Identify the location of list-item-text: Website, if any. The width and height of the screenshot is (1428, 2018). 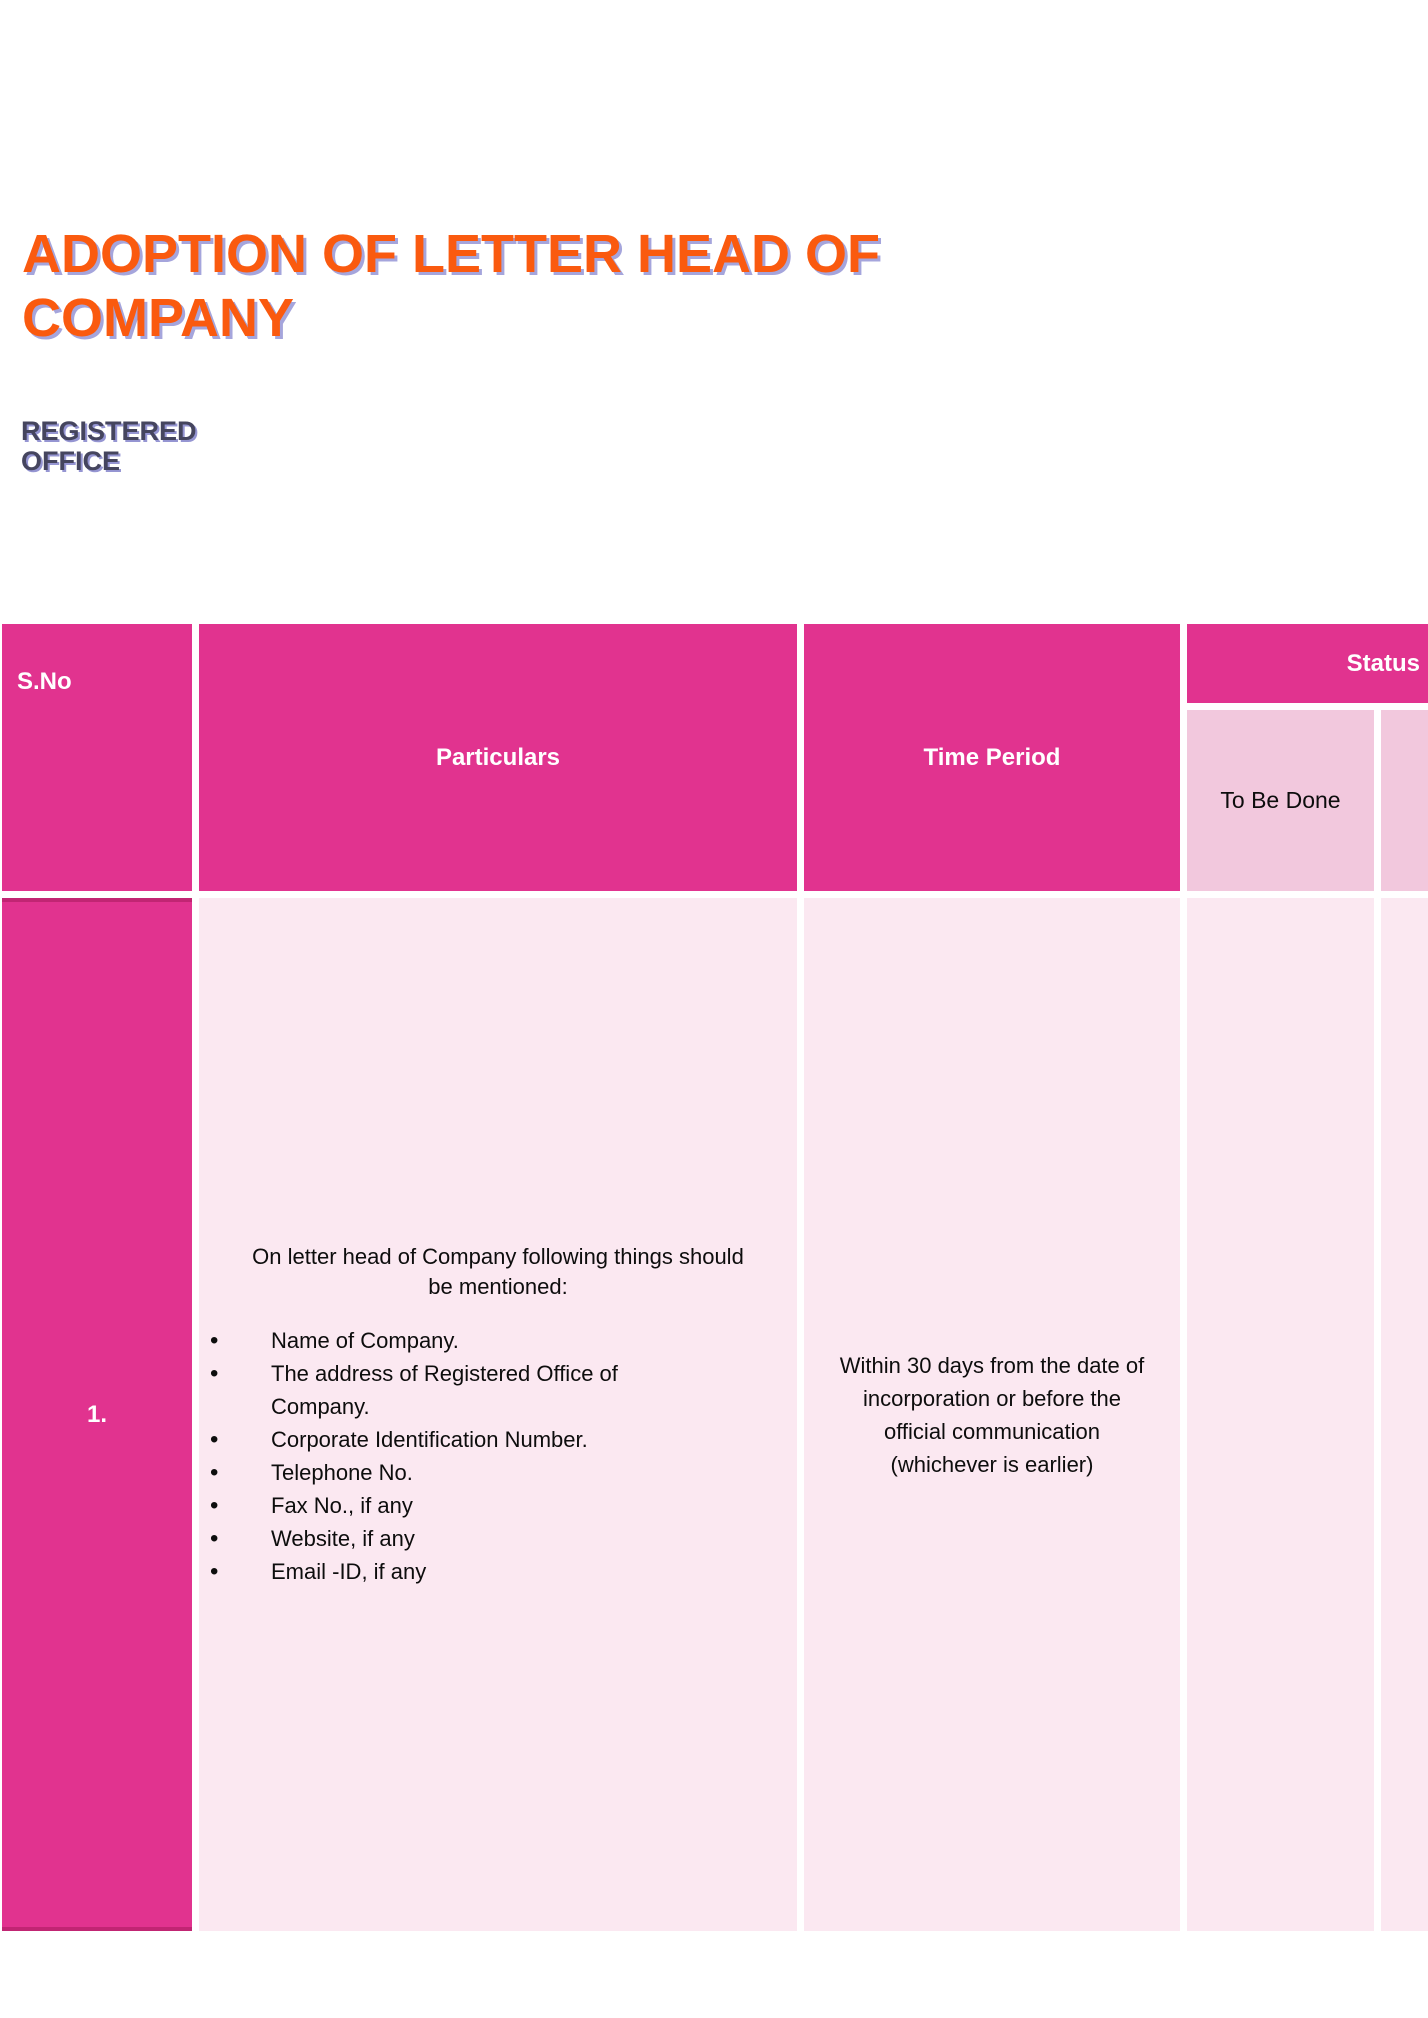
(343, 1538).